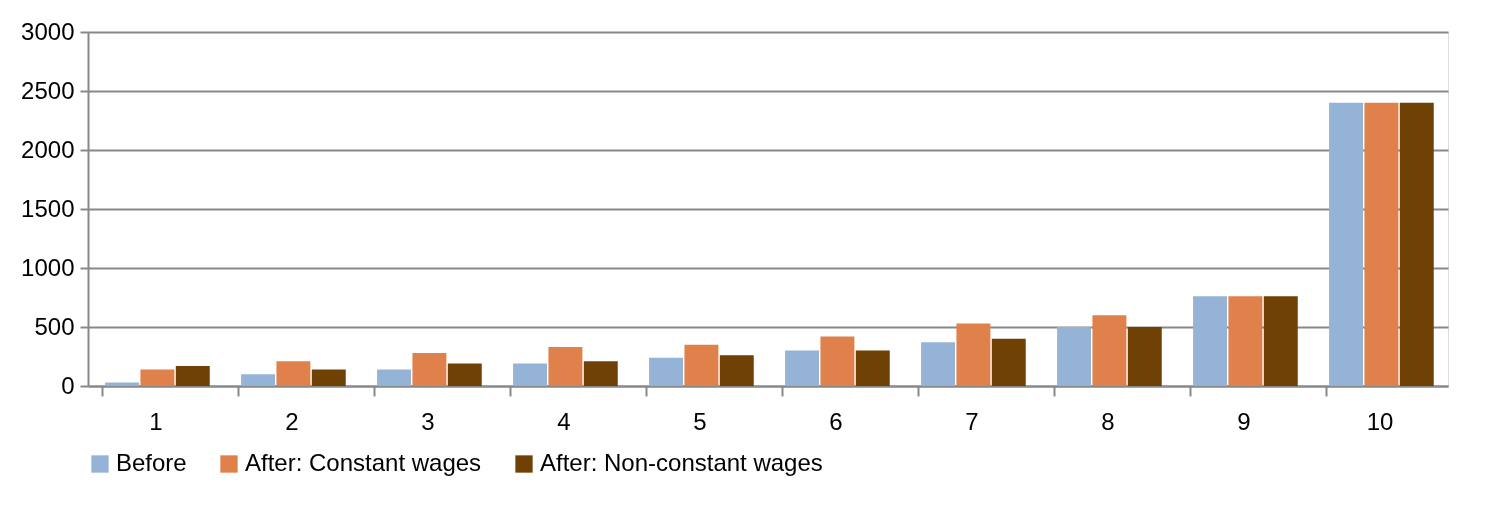  What do you see at coordinates (1380, 421) in the screenshot?
I see `x-tick-label: 10` at bounding box center [1380, 421].